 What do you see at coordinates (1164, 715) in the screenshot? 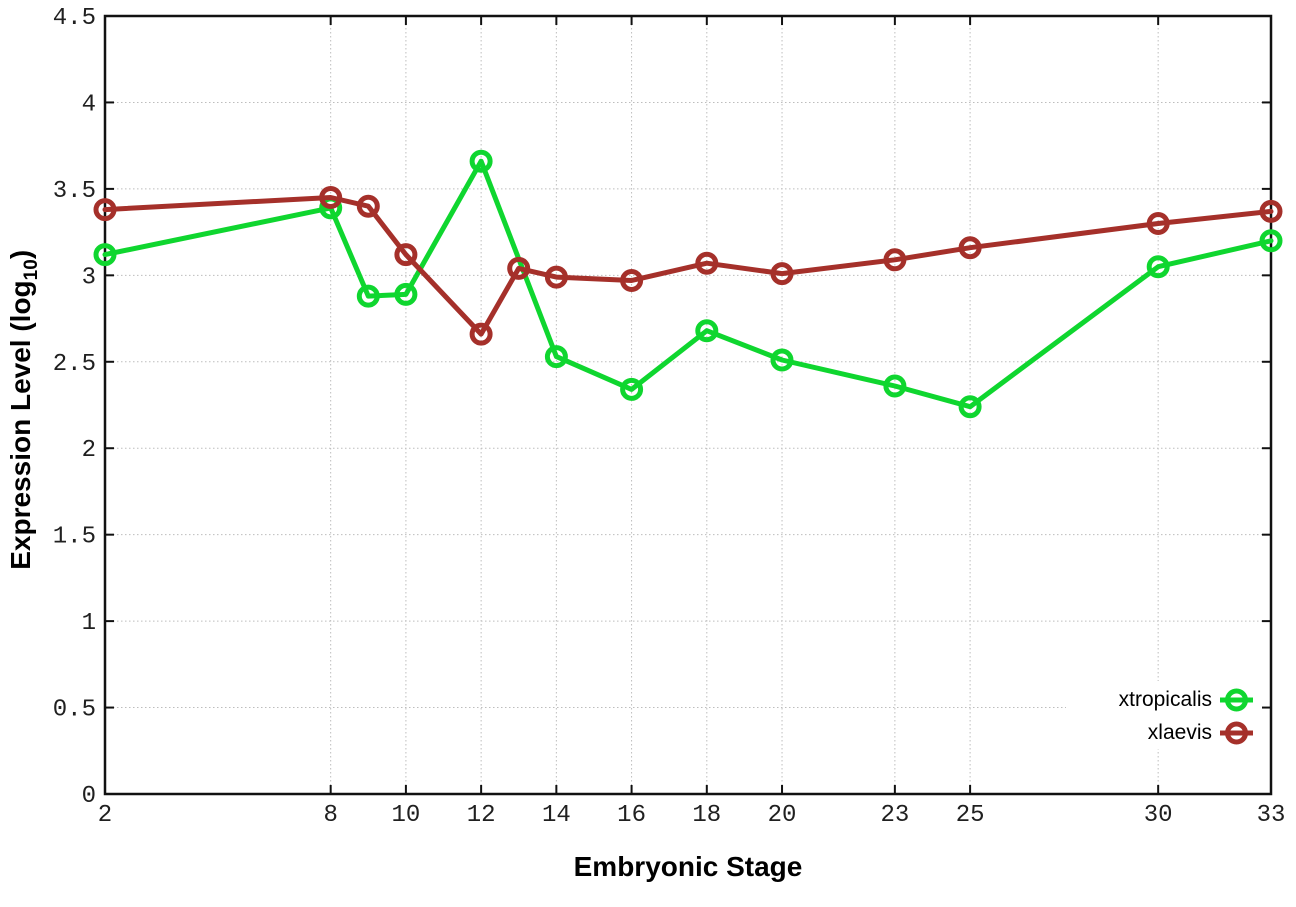
I see `legend` at bounding box center [1164, 715].